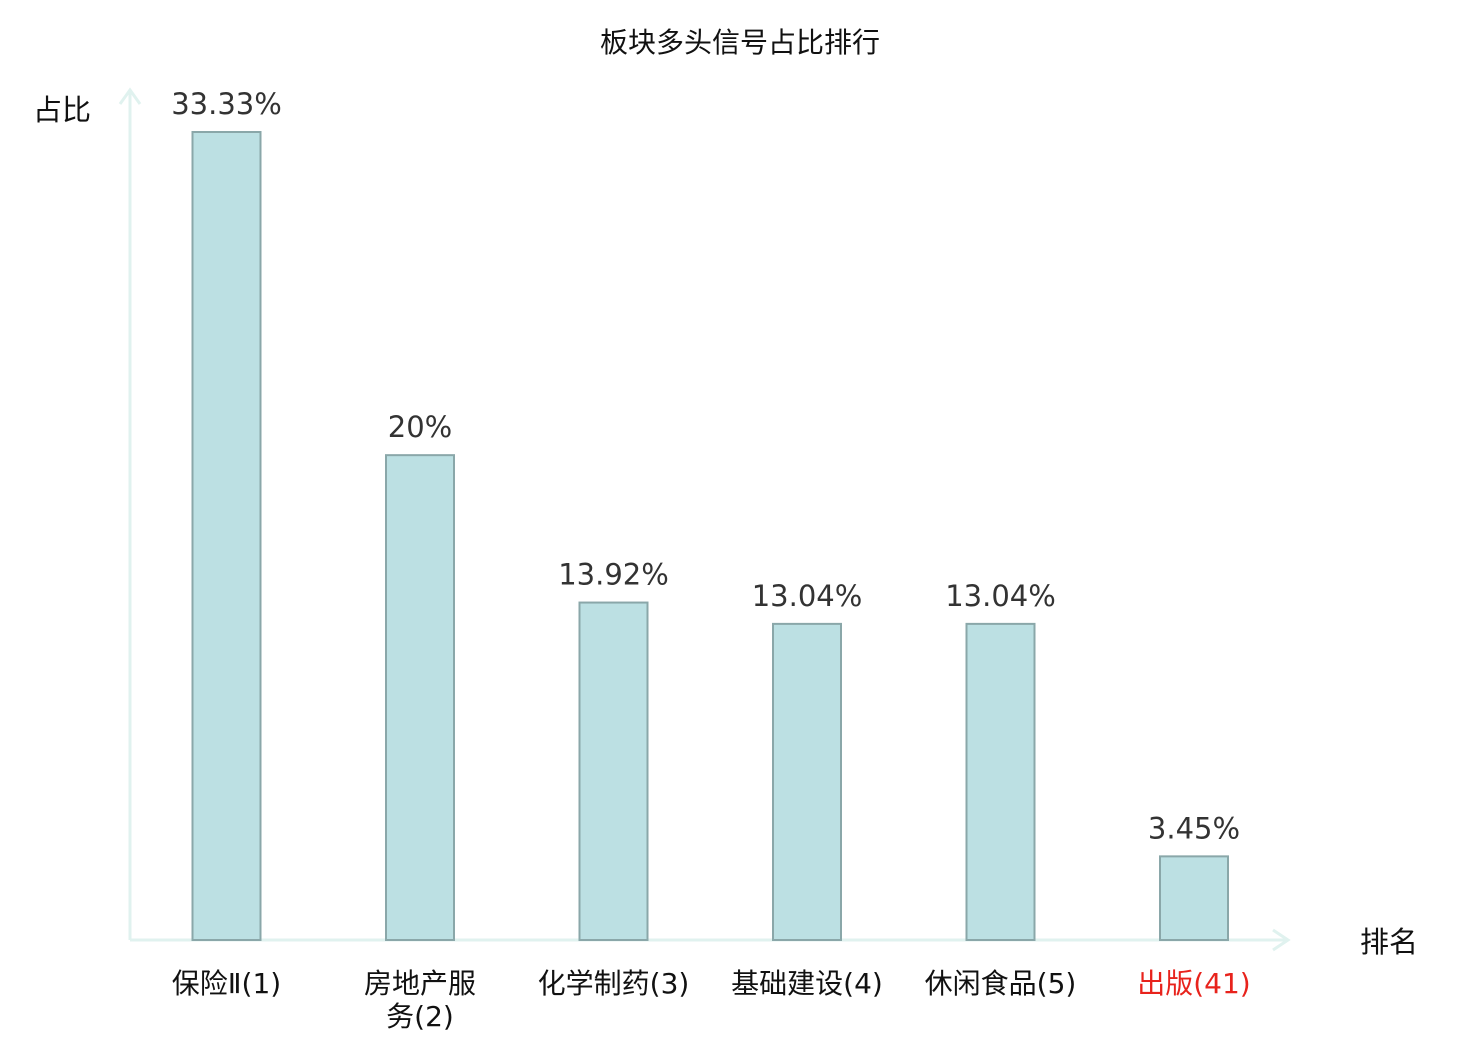 This screenshot has width=1480, height=1040. I want to click on category-label: 休闲食品(5), so click(1001, 983).